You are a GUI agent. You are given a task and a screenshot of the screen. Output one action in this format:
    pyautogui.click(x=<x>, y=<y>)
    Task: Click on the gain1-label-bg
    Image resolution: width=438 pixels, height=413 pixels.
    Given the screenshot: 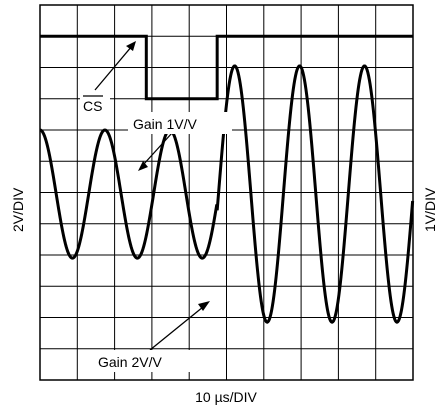 What is the action you would take?
    pyautogui.click(x=180, y=123)
    